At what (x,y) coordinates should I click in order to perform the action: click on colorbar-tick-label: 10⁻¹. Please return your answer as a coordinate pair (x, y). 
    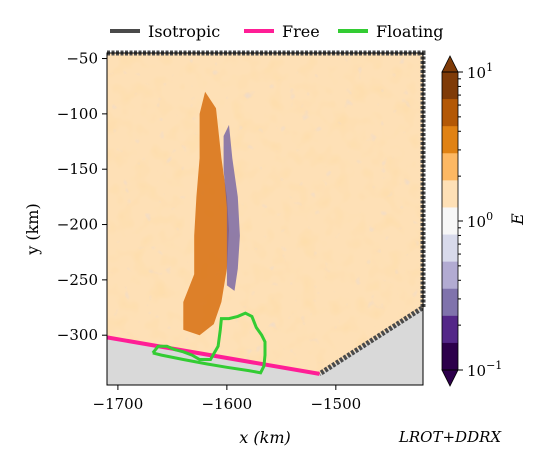
    Looking at the image, I should click on (484, 369).